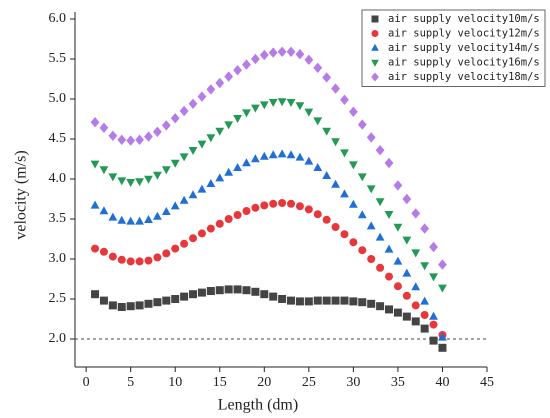 The image size is (550, 418). Describe the element at coordinates (464, 19) in the screenshot. I see `legend-label: air supply velocity10m/s` at that location.